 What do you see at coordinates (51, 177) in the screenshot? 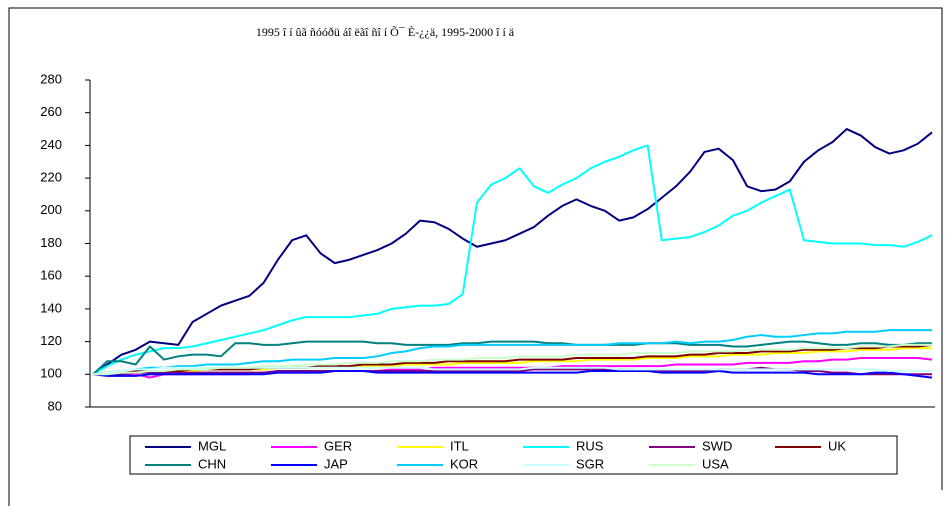
I see `y-tick-label: 220` at bounding box center [51, 177].